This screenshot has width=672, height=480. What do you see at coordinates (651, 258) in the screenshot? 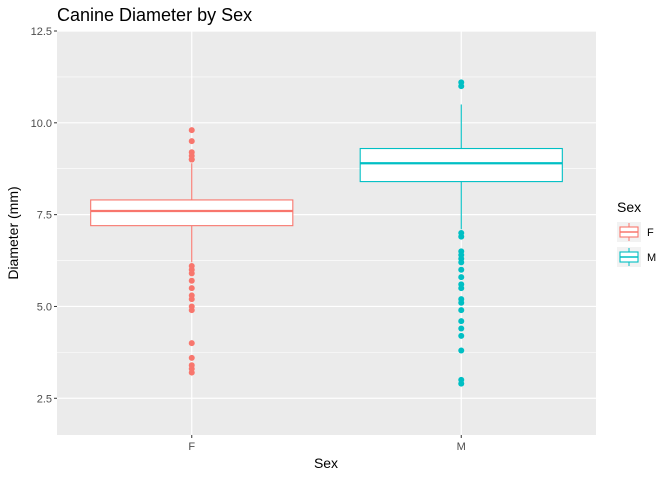
I see `legend-label: M` at bounding box center [651, 258].